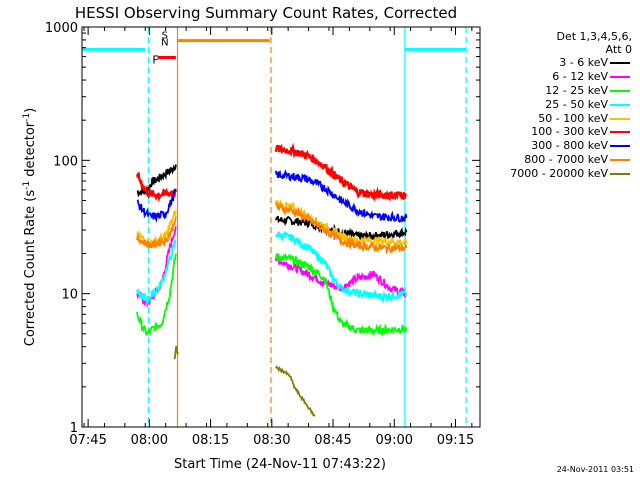 Image resolution: width=640 pixels, height=480 pixels. I want to click on legend-entry: 50 - 100 keV, so click(558, 119).